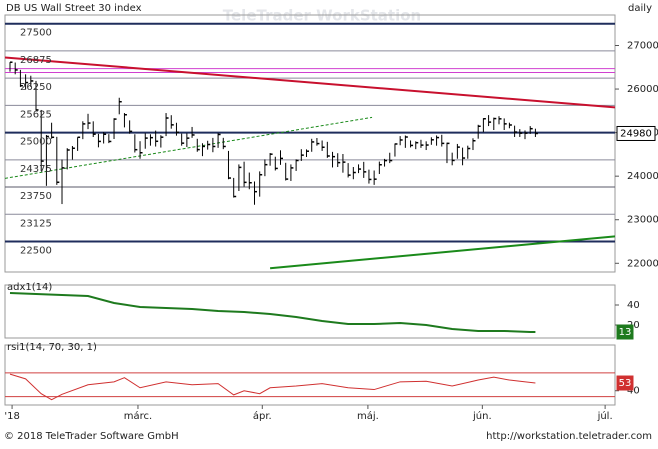 The height and width of the screenshot is (449, 658). I want to click on last-value-label: 24980, so click(636, 133).